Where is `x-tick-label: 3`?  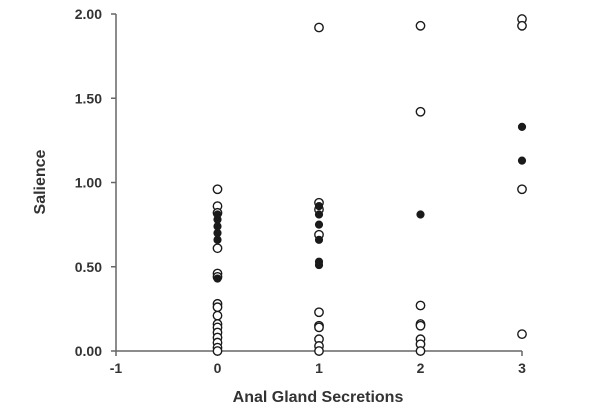
x-tick-label: 3 is located at coordinates (522, 368).